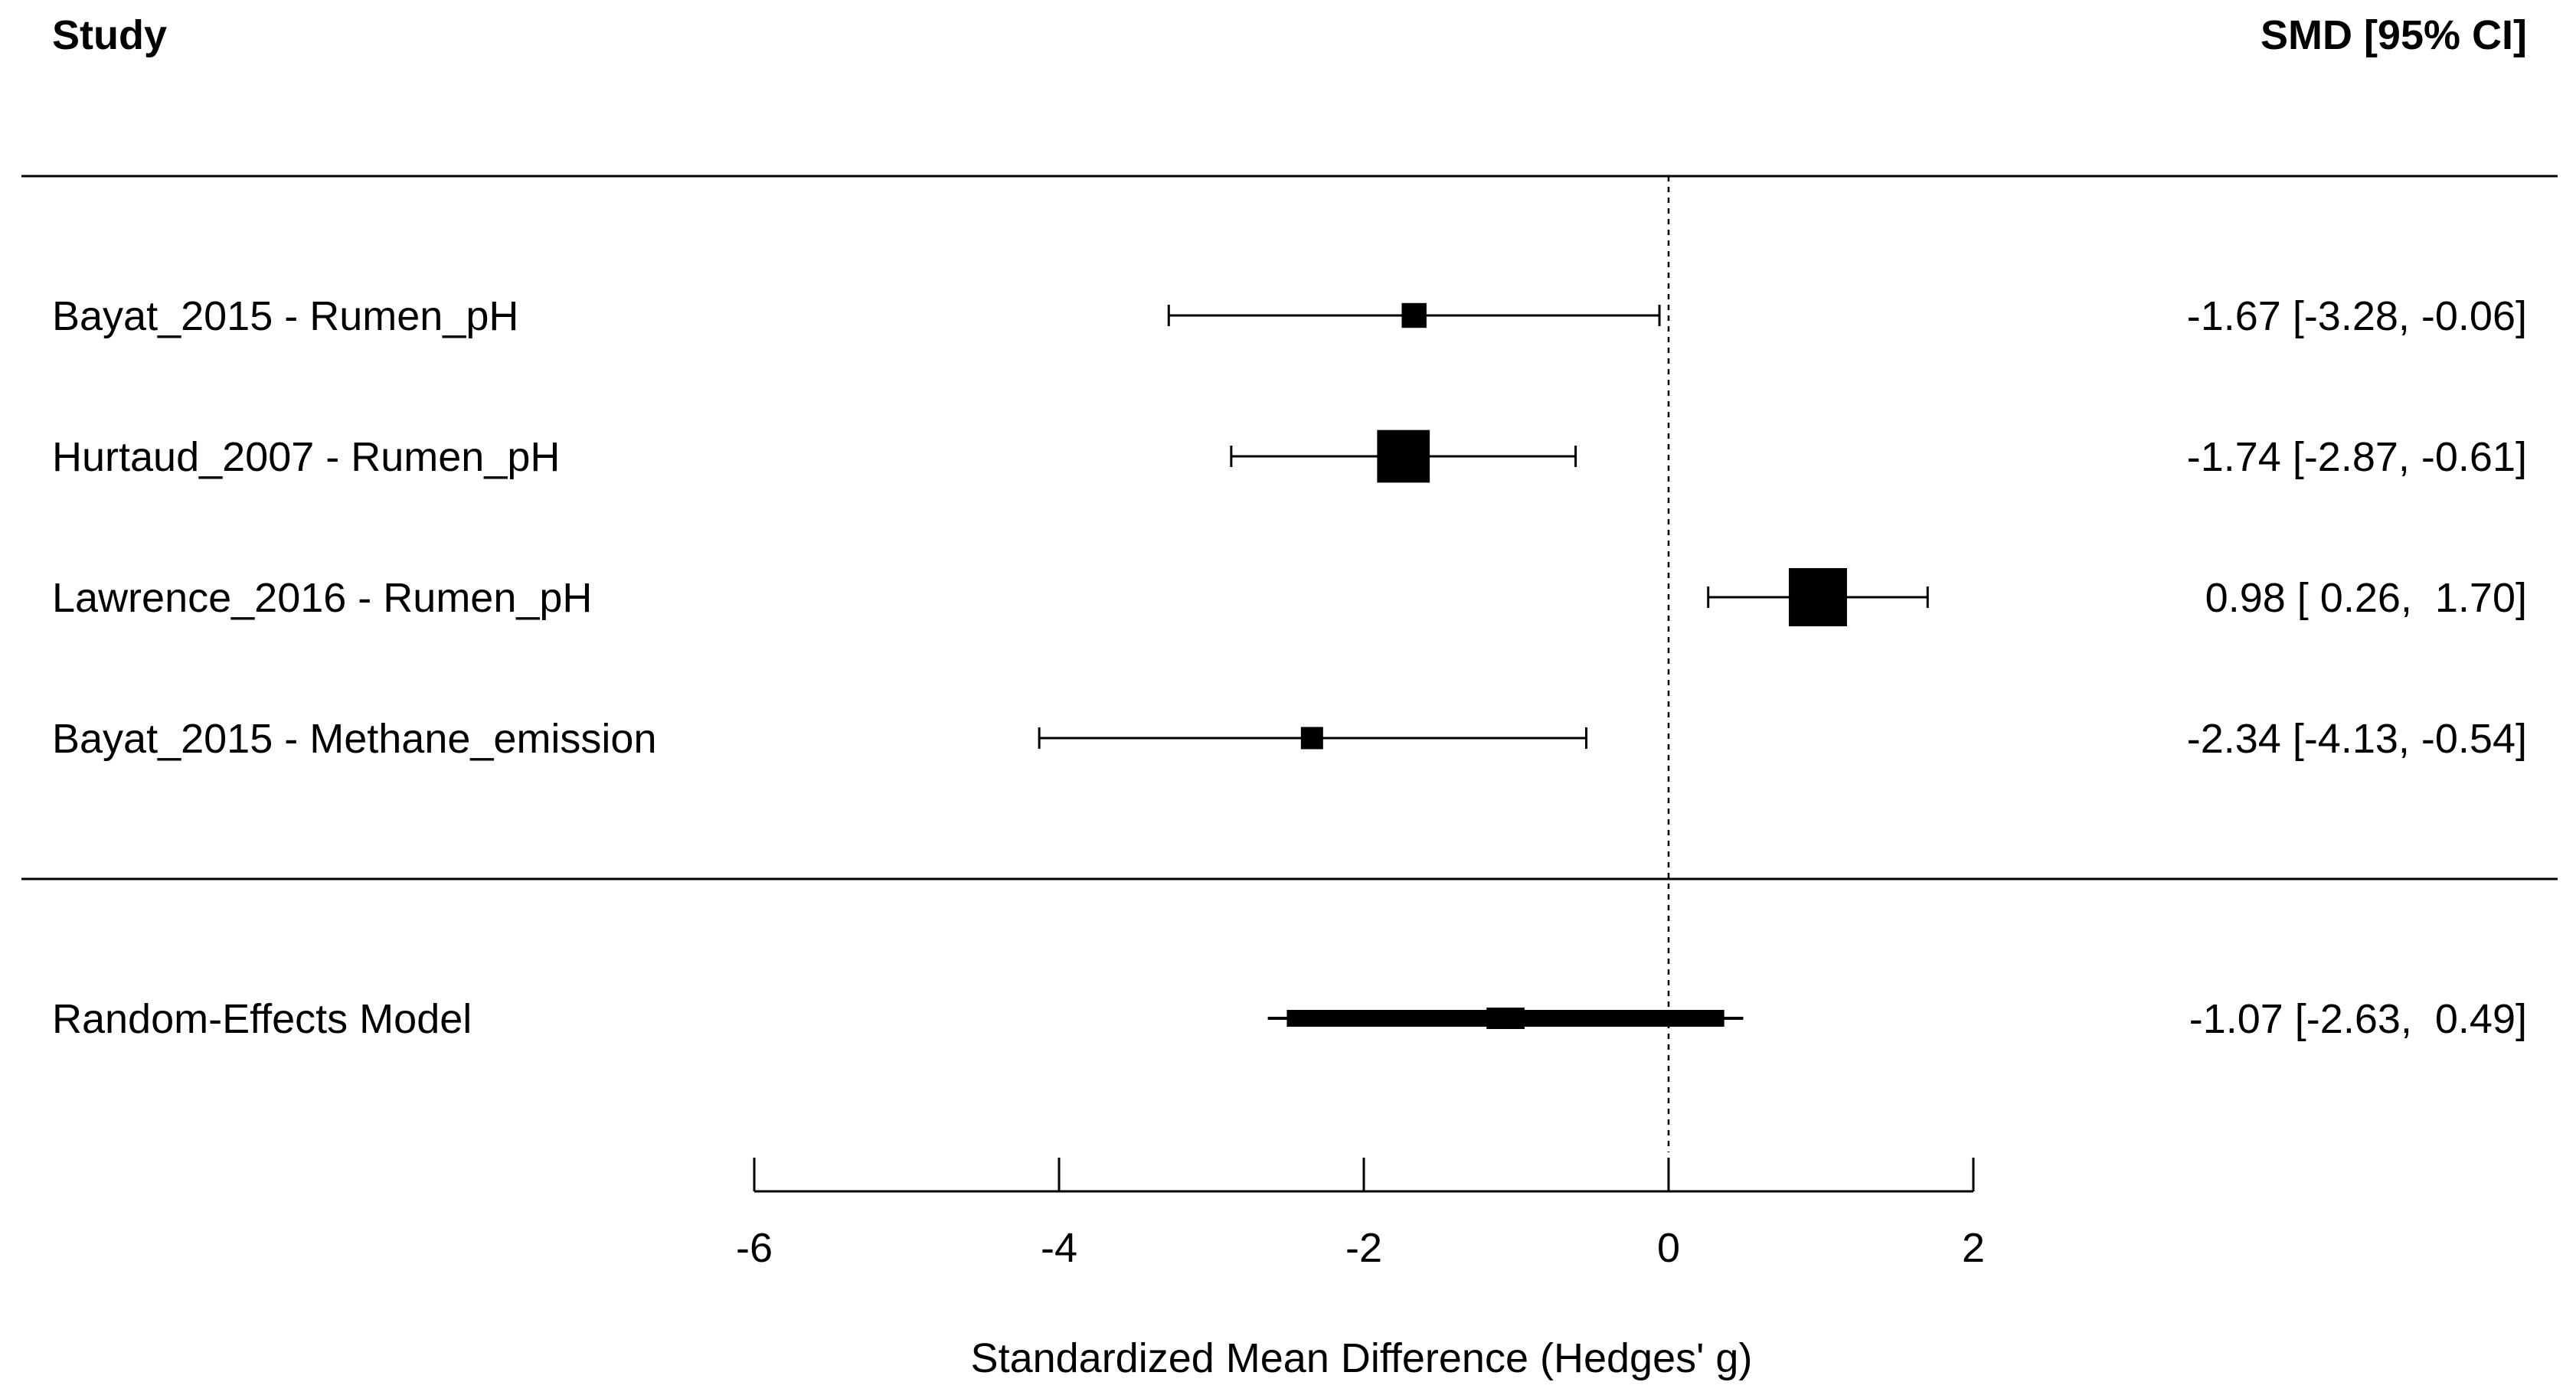 The width and height of the screenshot is (2576, 1395). I want to click on x-axis: -6 -4 -2 0 2, so click(1360, 1214).